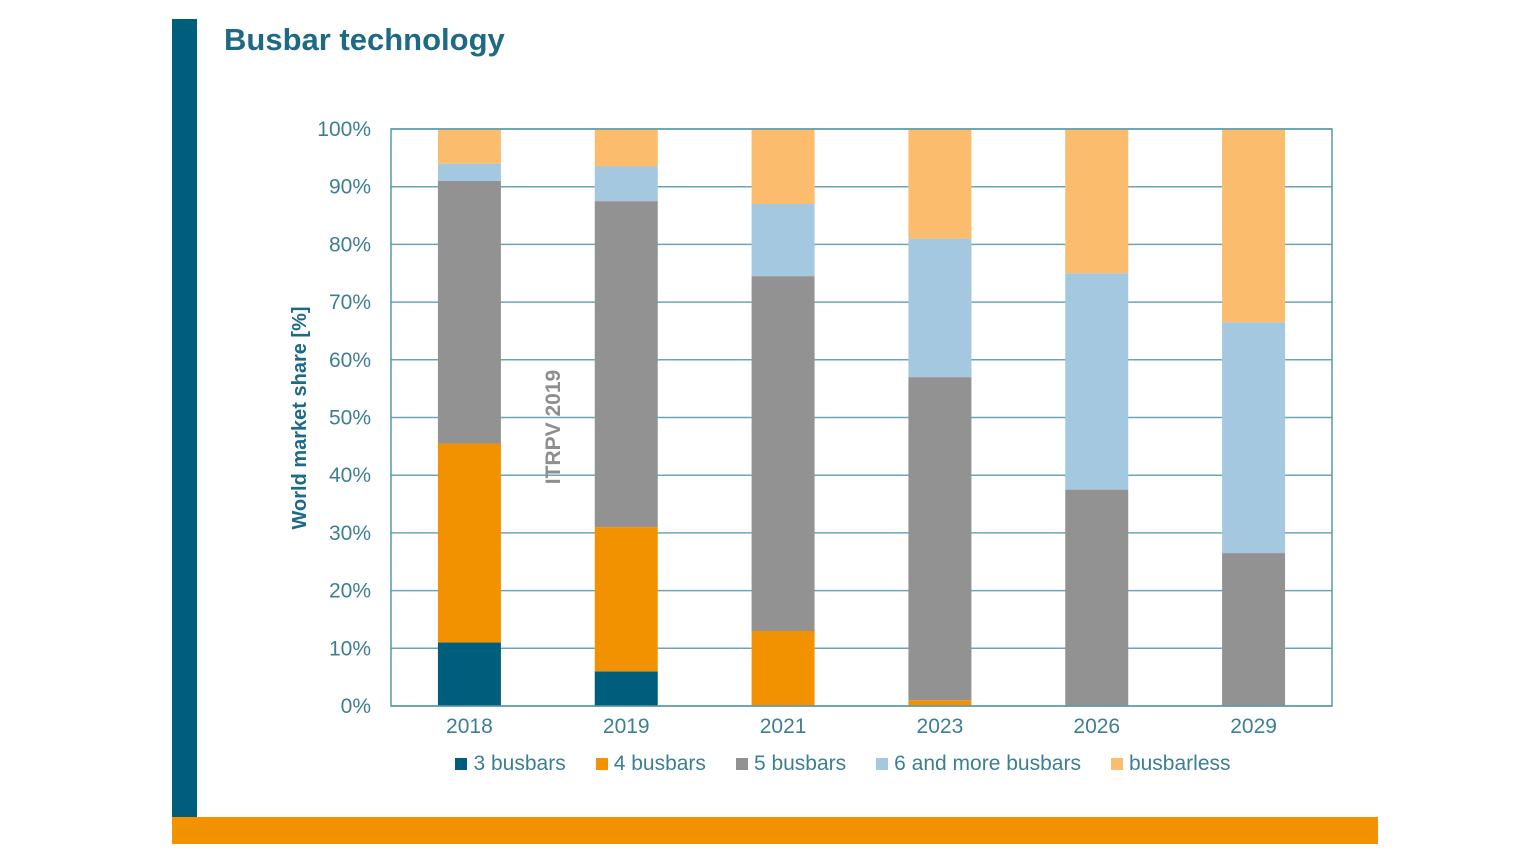  Describe the element at coordinates (1253, 726) in the screenshot. I see `x-tick-label: 2029` at that location.